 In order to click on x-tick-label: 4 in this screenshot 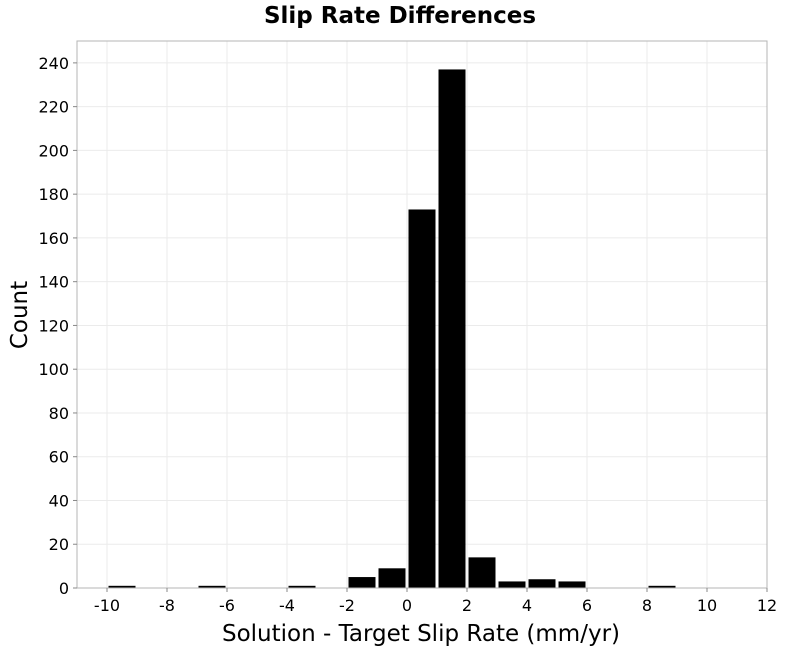, I will do `click(527, 605)`.